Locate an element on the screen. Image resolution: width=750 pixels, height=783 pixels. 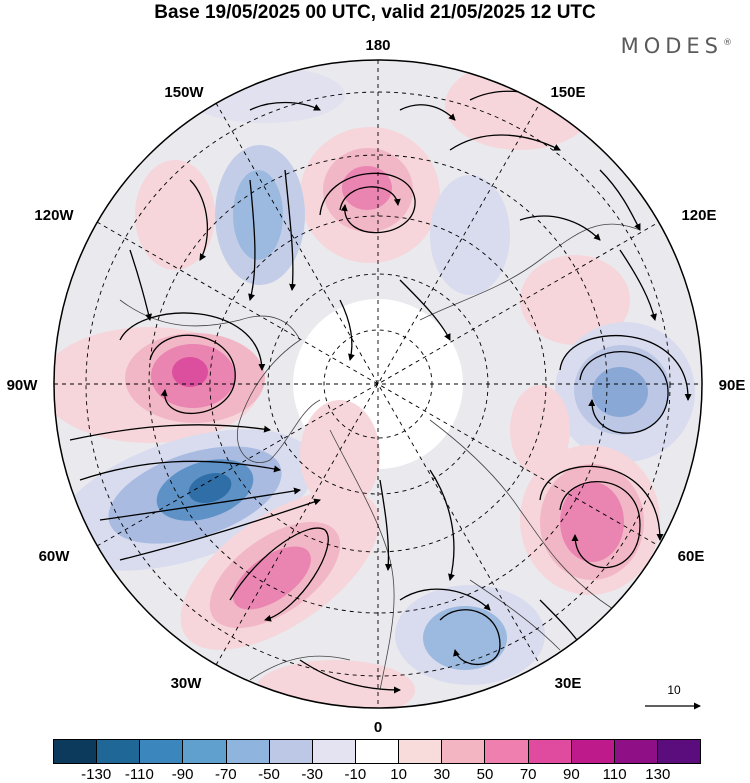
colorbar-tick-label: 110 is located at coordinates (614, 774).